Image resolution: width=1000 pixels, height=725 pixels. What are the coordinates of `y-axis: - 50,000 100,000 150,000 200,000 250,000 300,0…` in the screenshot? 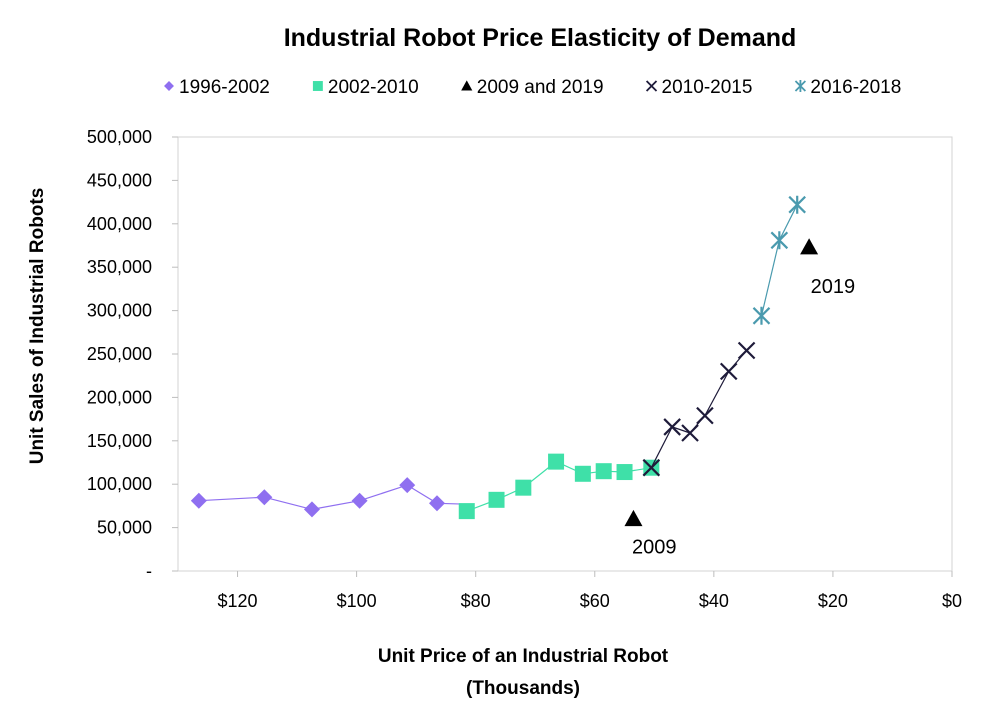 It's located at (132, 354).